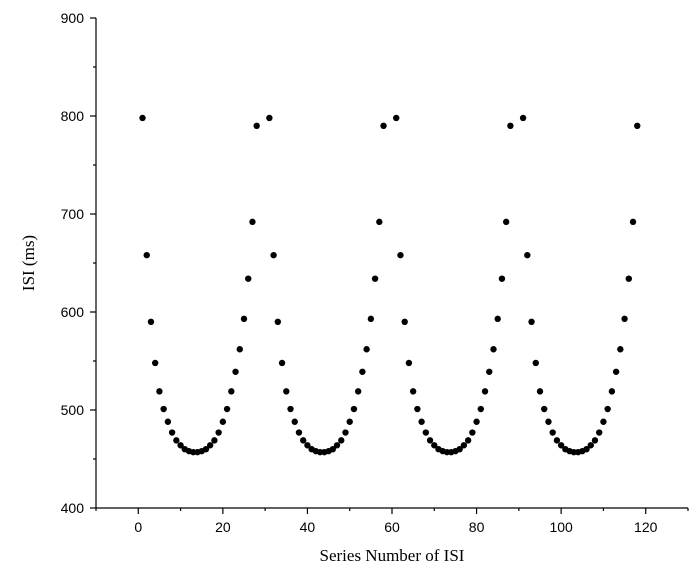 This screenshot has width=690, height=575. Describe the element at coordinates (28, 263) in the screenshot. I see `y-axis-title: ISI (ms)` at that location.